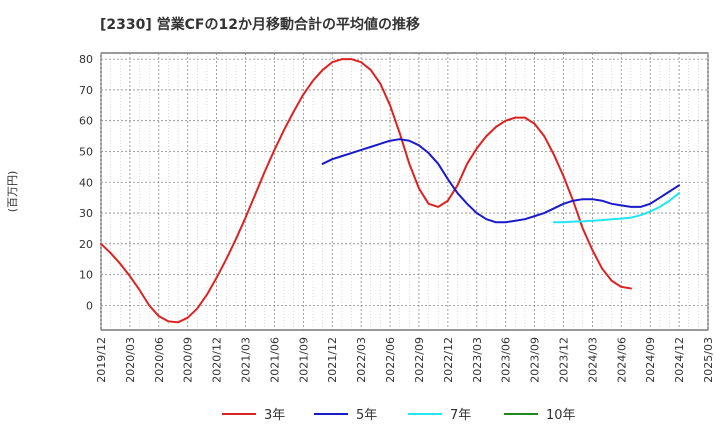  I want to click on y-tick-label: 50, so click(86, 151).